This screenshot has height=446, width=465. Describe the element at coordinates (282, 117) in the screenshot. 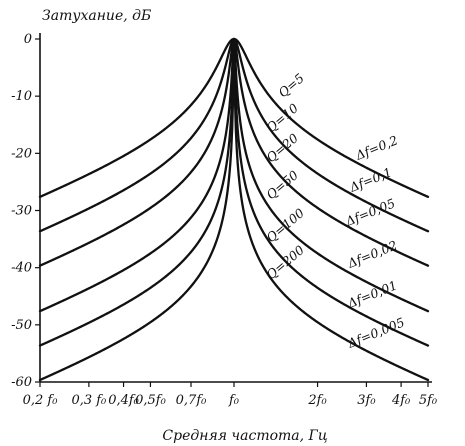

I see `q-label: Q=10` at that location.